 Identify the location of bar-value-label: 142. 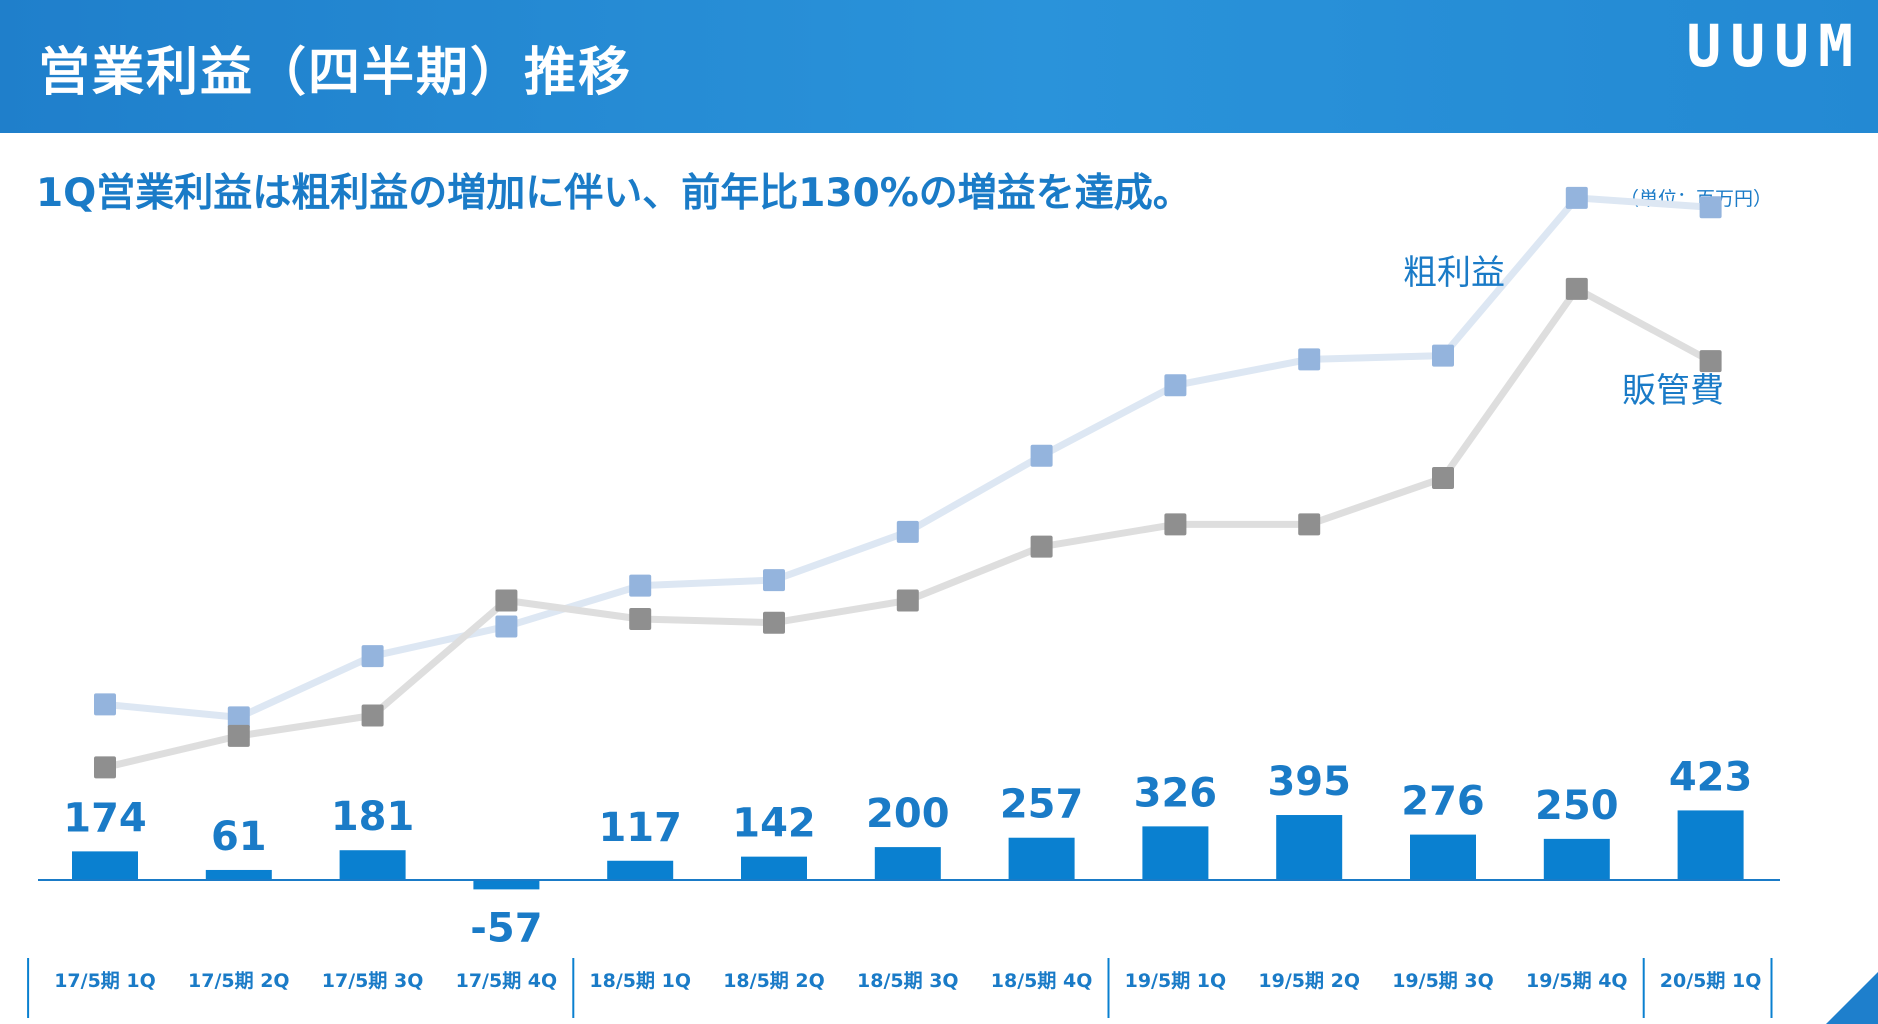
(774, 824).